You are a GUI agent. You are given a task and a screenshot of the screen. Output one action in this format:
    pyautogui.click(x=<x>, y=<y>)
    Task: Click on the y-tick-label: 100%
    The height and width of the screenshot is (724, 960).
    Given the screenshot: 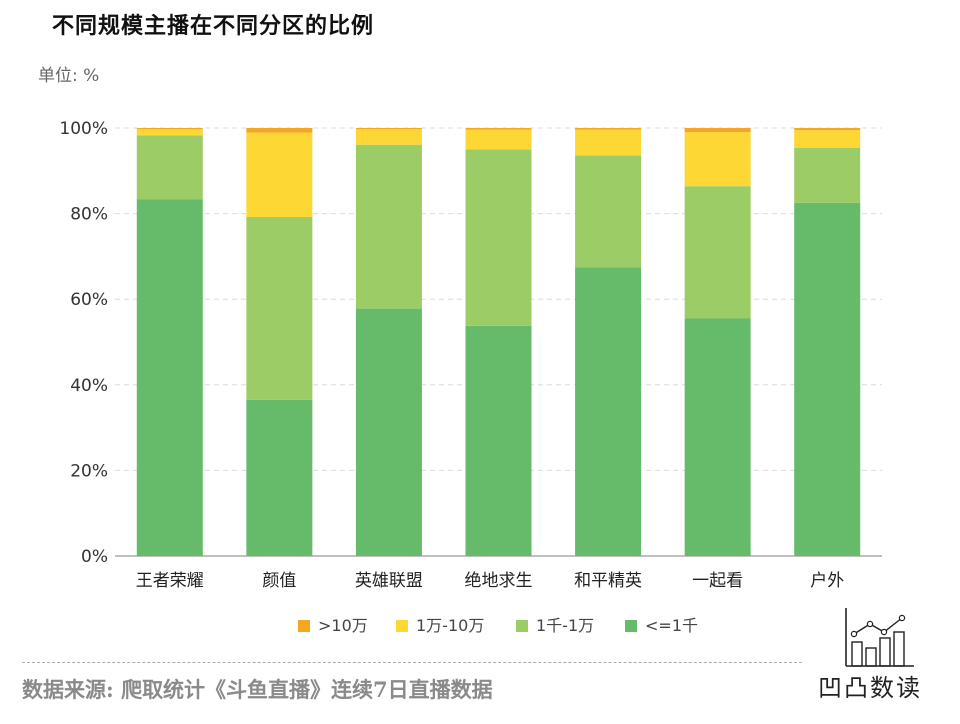 What is the action you would take?
    pyautogui.click(x=83, y=129)
    